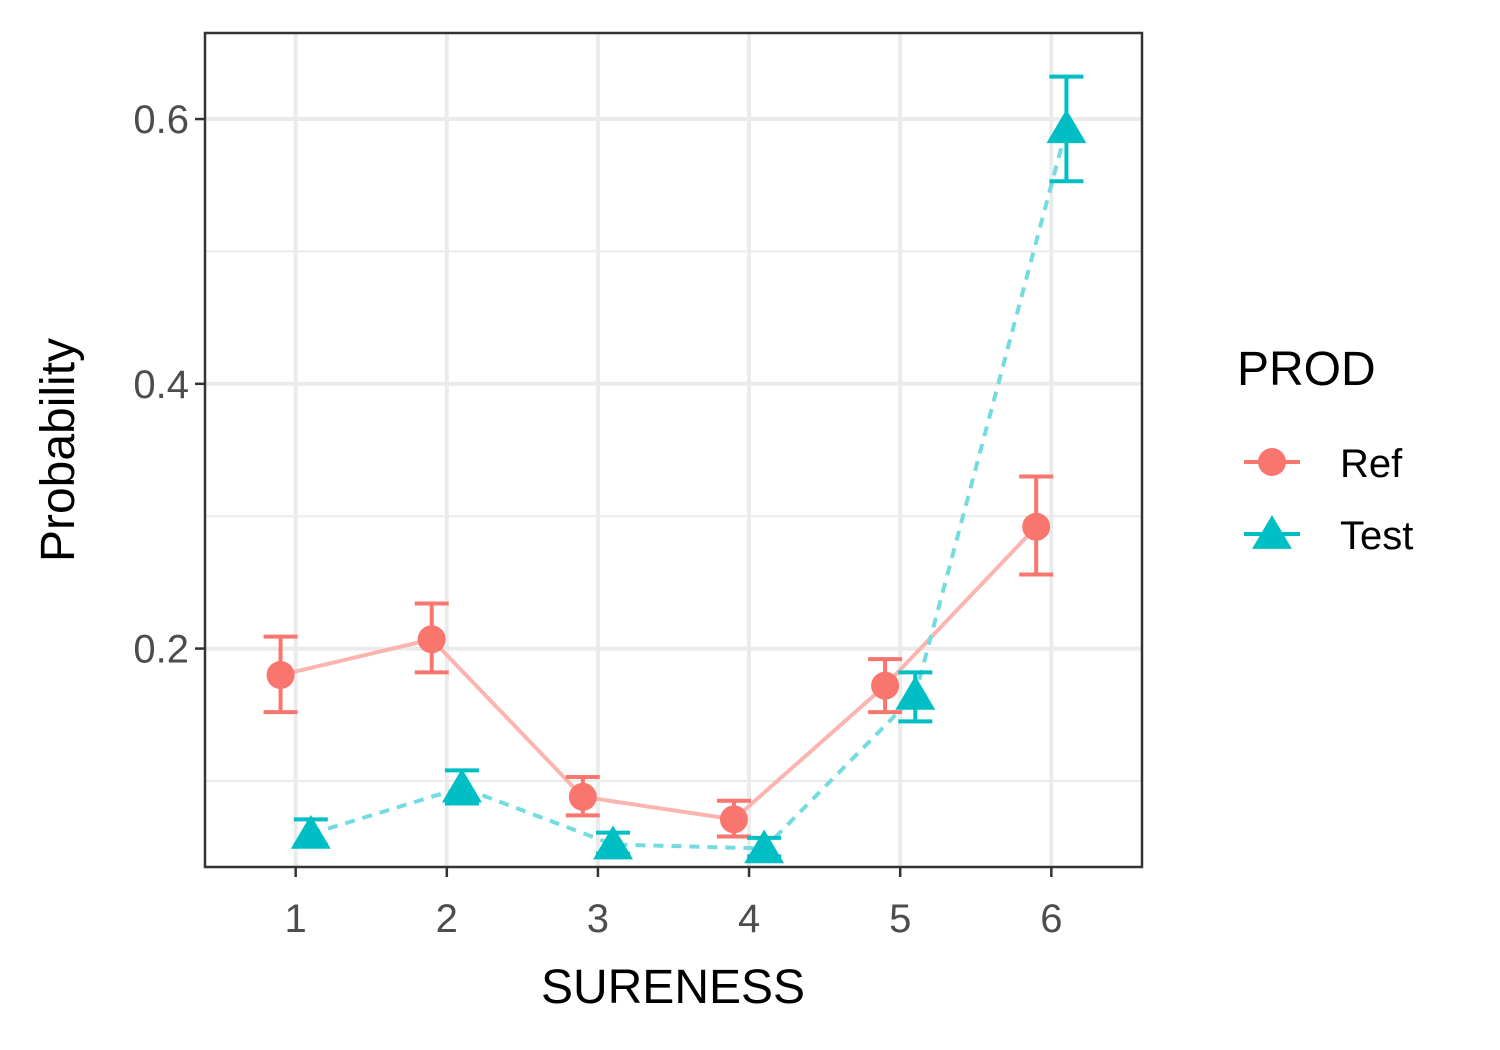  What do you see at coordinates (1272, 532) in the screenshot?
I see `legend-key-marker-test` at bounding box center [1272, 532].